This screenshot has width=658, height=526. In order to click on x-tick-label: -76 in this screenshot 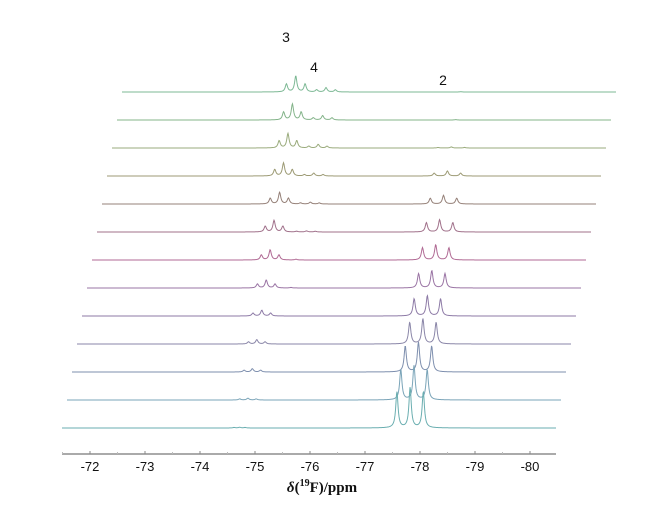, I will do `click(310, 466)`.